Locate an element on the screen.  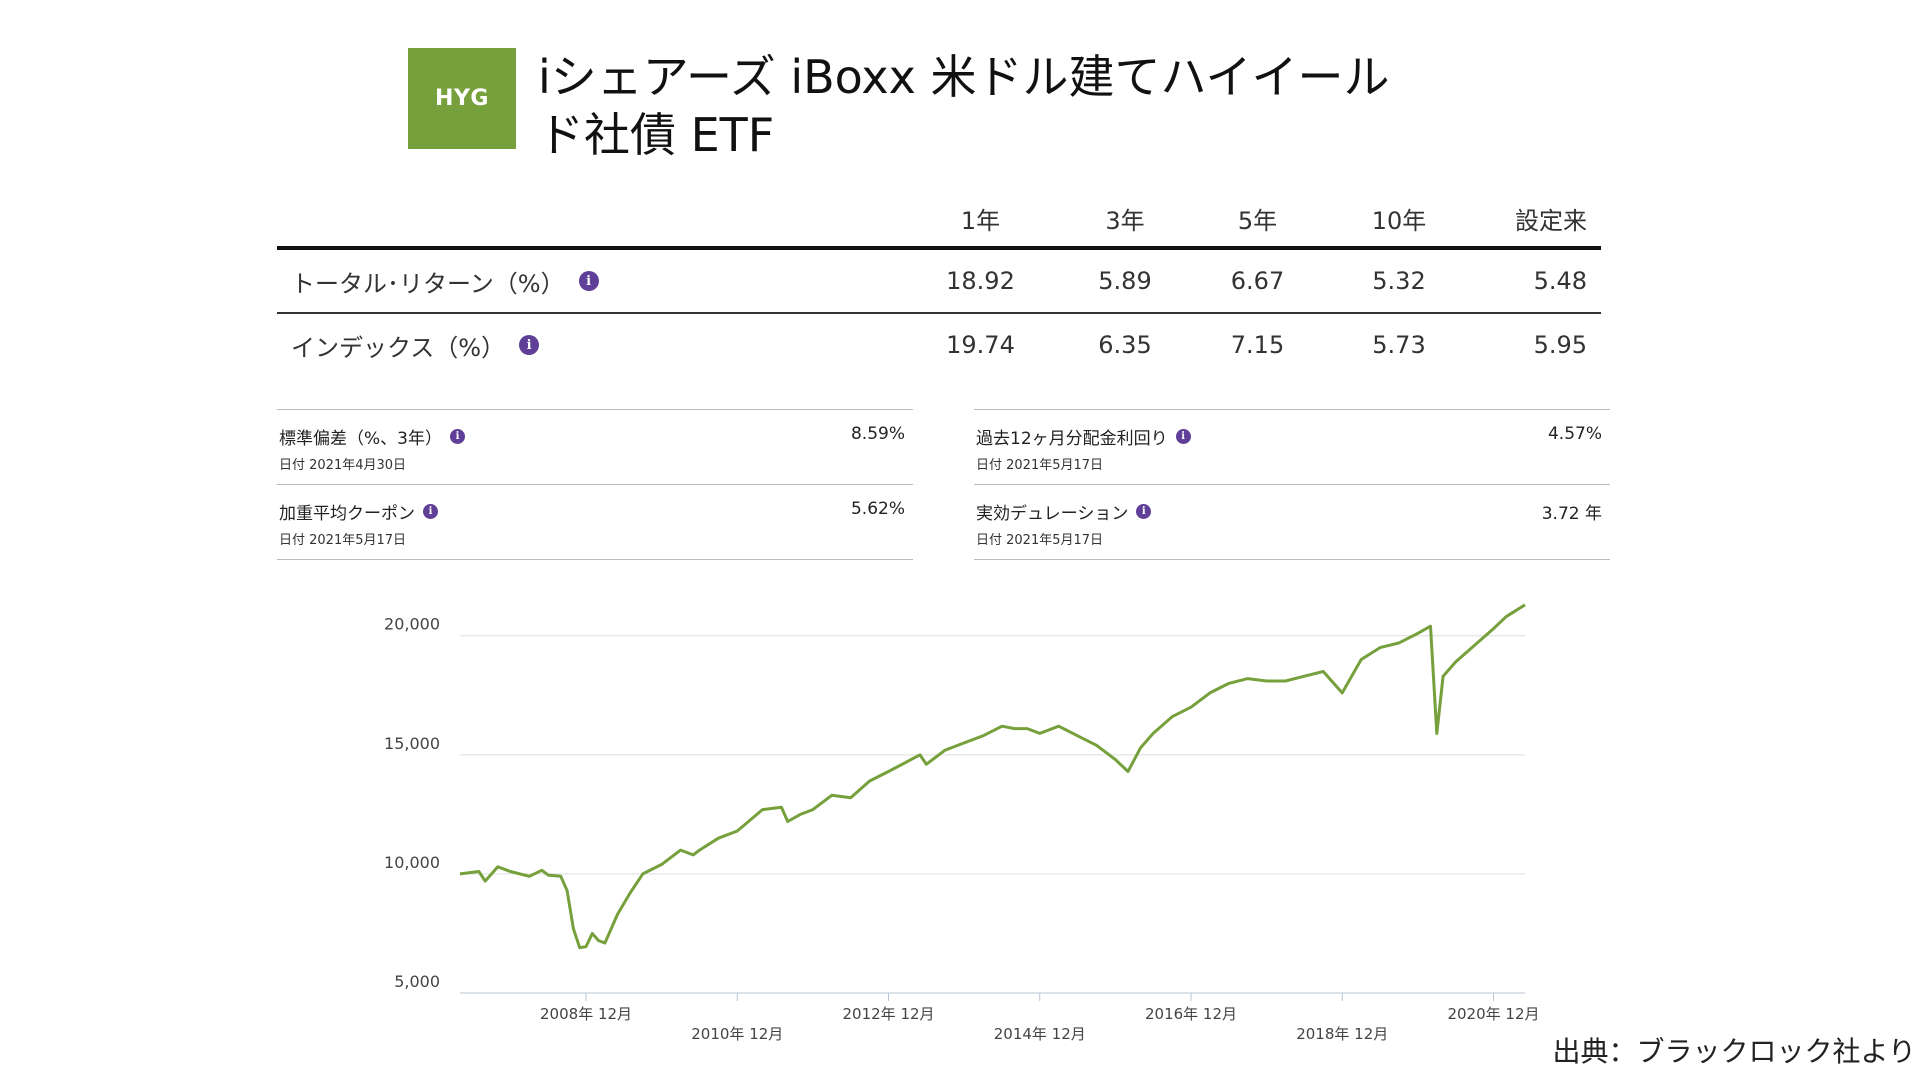
table-row: インデックス（%） i 19.74 6.35 7.15 5.73 5.95 is located at coordinates (939, 345).